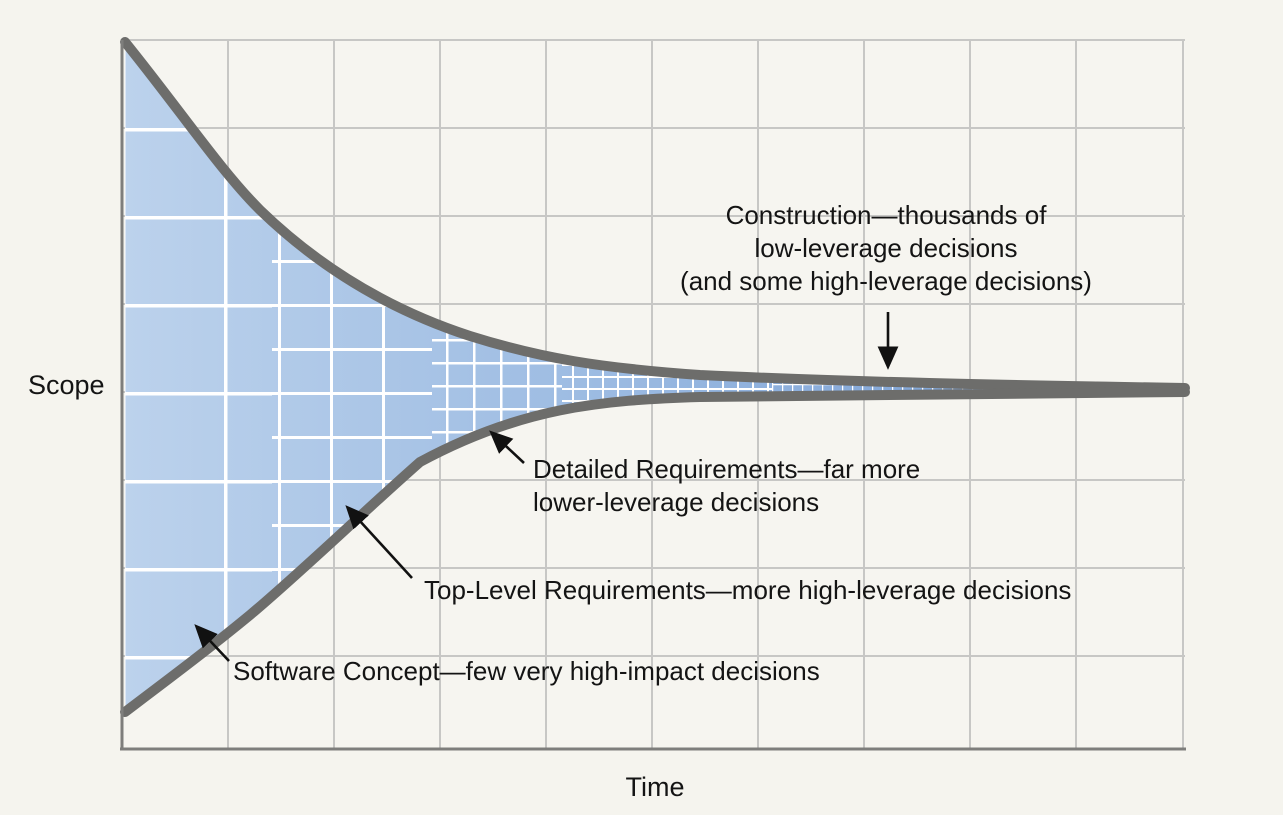 This screenshot has height=815, width=1283. Describe the element at coordinates (507, 447) in the screenshot. I see `arrow-detailed-requirements` at that location.